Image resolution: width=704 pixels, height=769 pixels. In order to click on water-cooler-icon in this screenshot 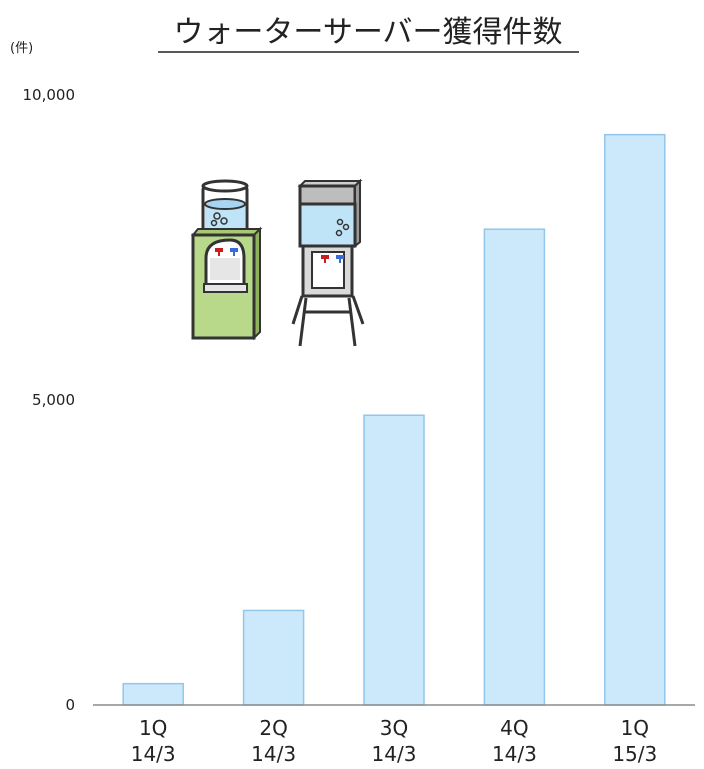, I will do `click(226, 260)`.